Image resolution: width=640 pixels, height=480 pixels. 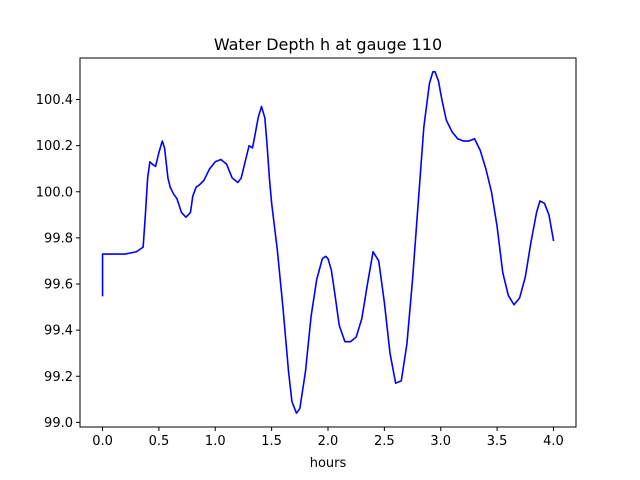 What do you see at coordinates (58, 331) in the screenshot?
I see `y-tick-label: 99.4` at bounding box center [58, 331].